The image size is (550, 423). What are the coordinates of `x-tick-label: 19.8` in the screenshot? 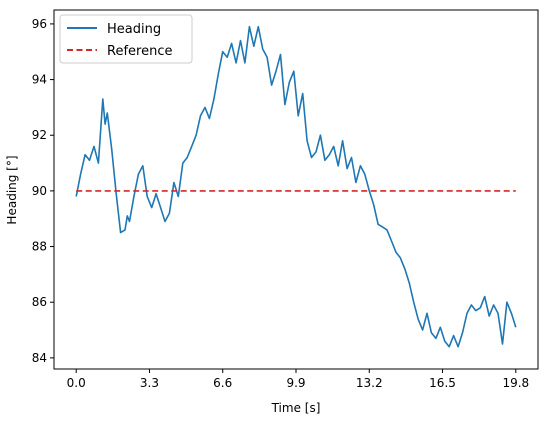 It's located at (515, 383).